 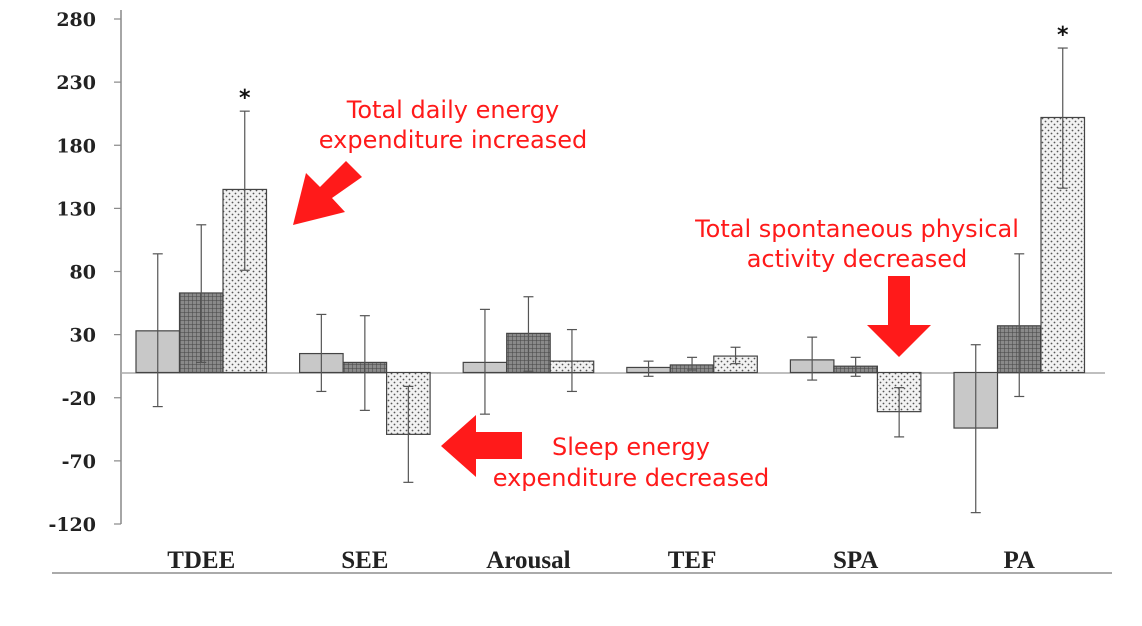 I want to click on significance-star-pa: *, so click(x=1063, y=35).